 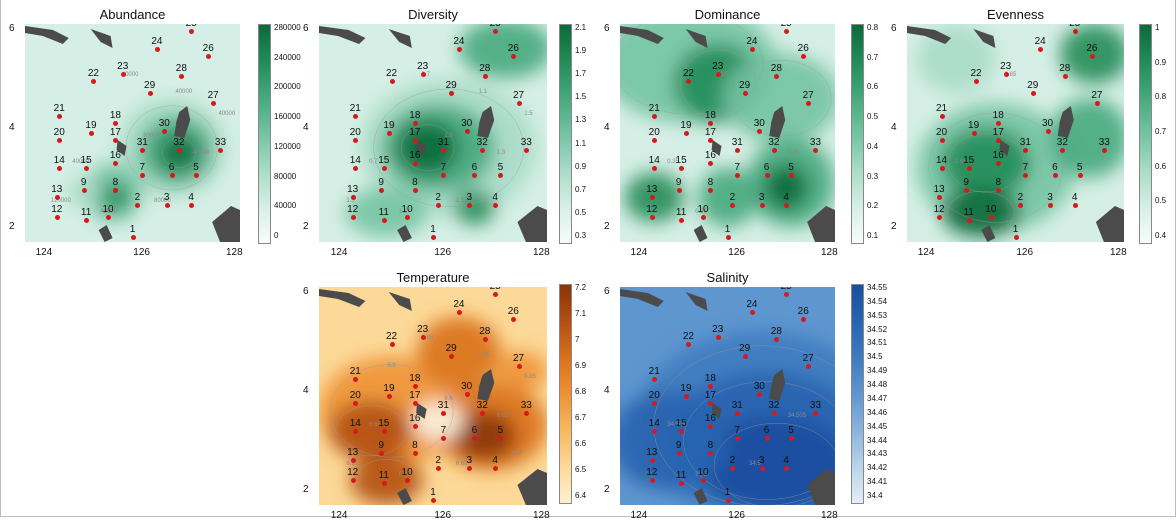 What do you see at coordinates (976, 74) in the screenshot?
I see `station-label: 22` at bounding box center [976, 74].